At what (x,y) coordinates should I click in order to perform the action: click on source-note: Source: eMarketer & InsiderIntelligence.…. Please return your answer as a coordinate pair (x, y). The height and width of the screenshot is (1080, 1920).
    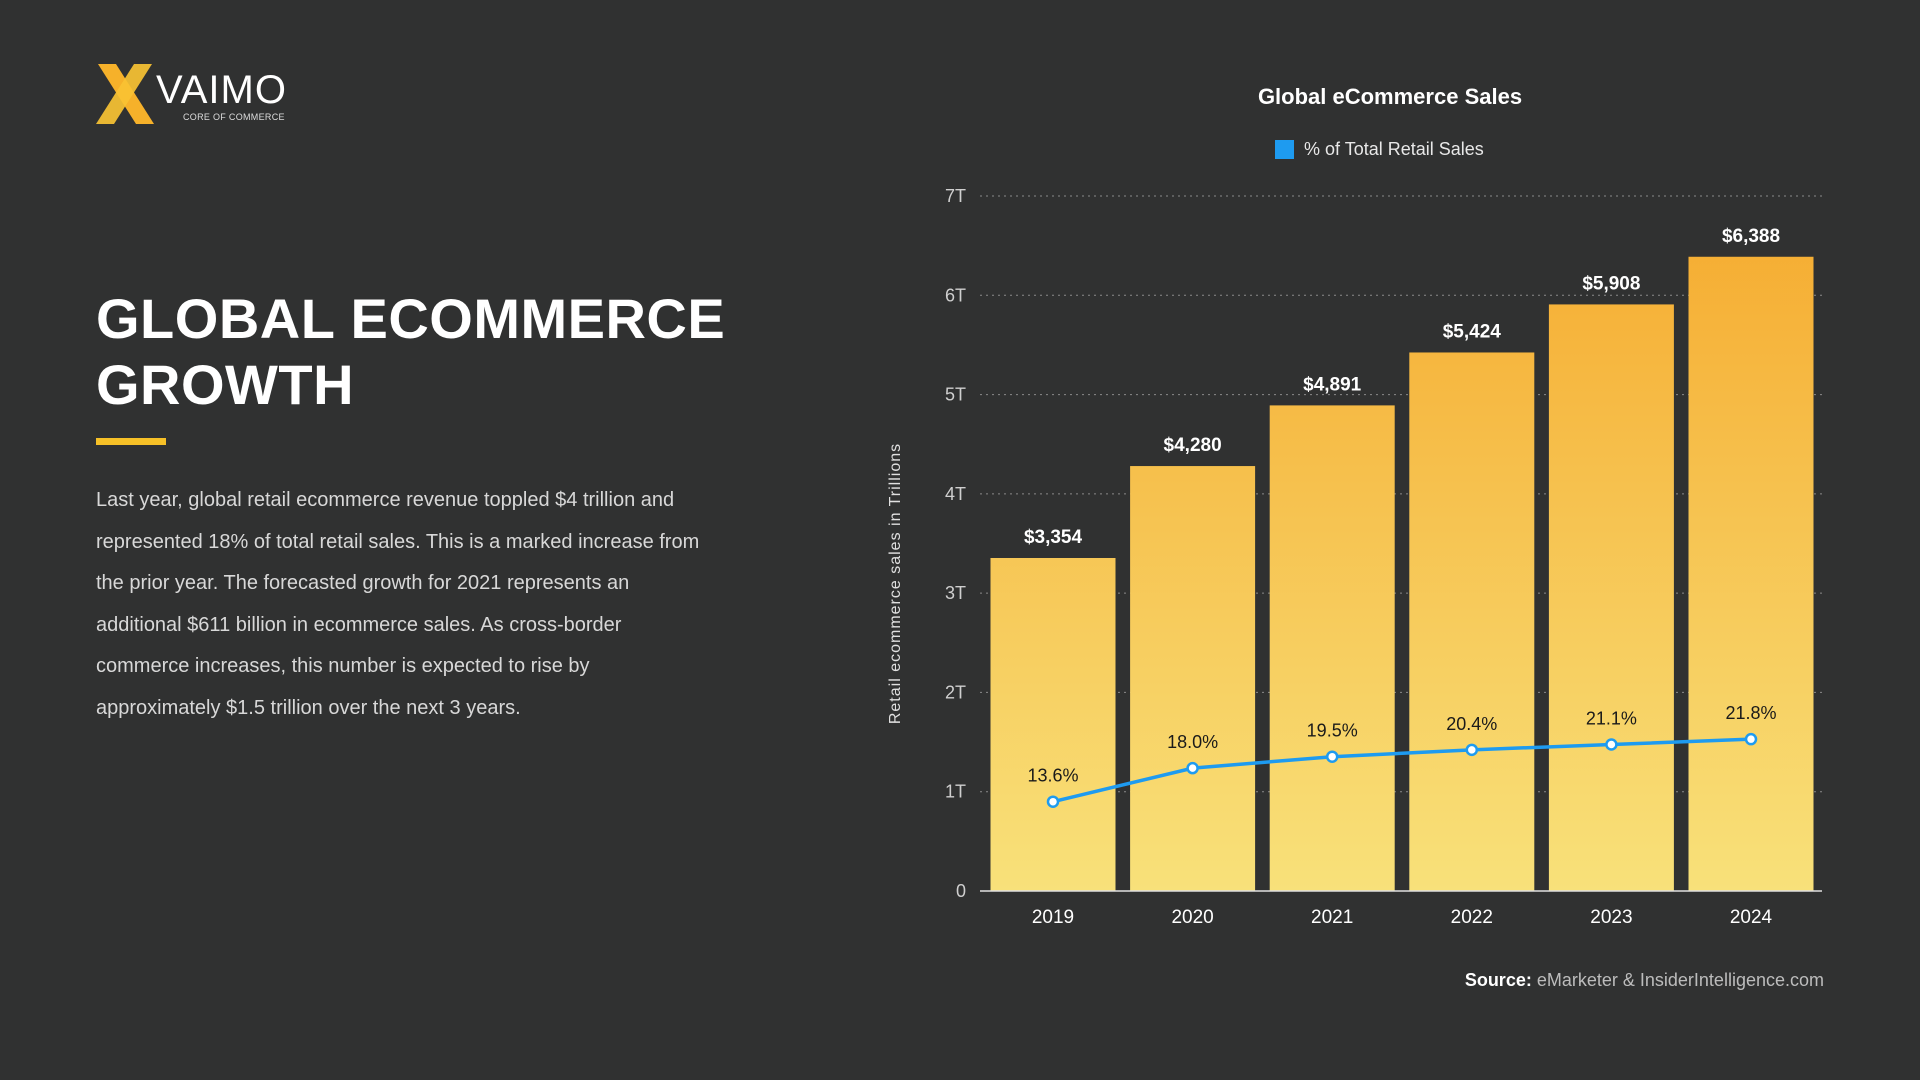
    Looking at the image, I should click on (1644, 980).